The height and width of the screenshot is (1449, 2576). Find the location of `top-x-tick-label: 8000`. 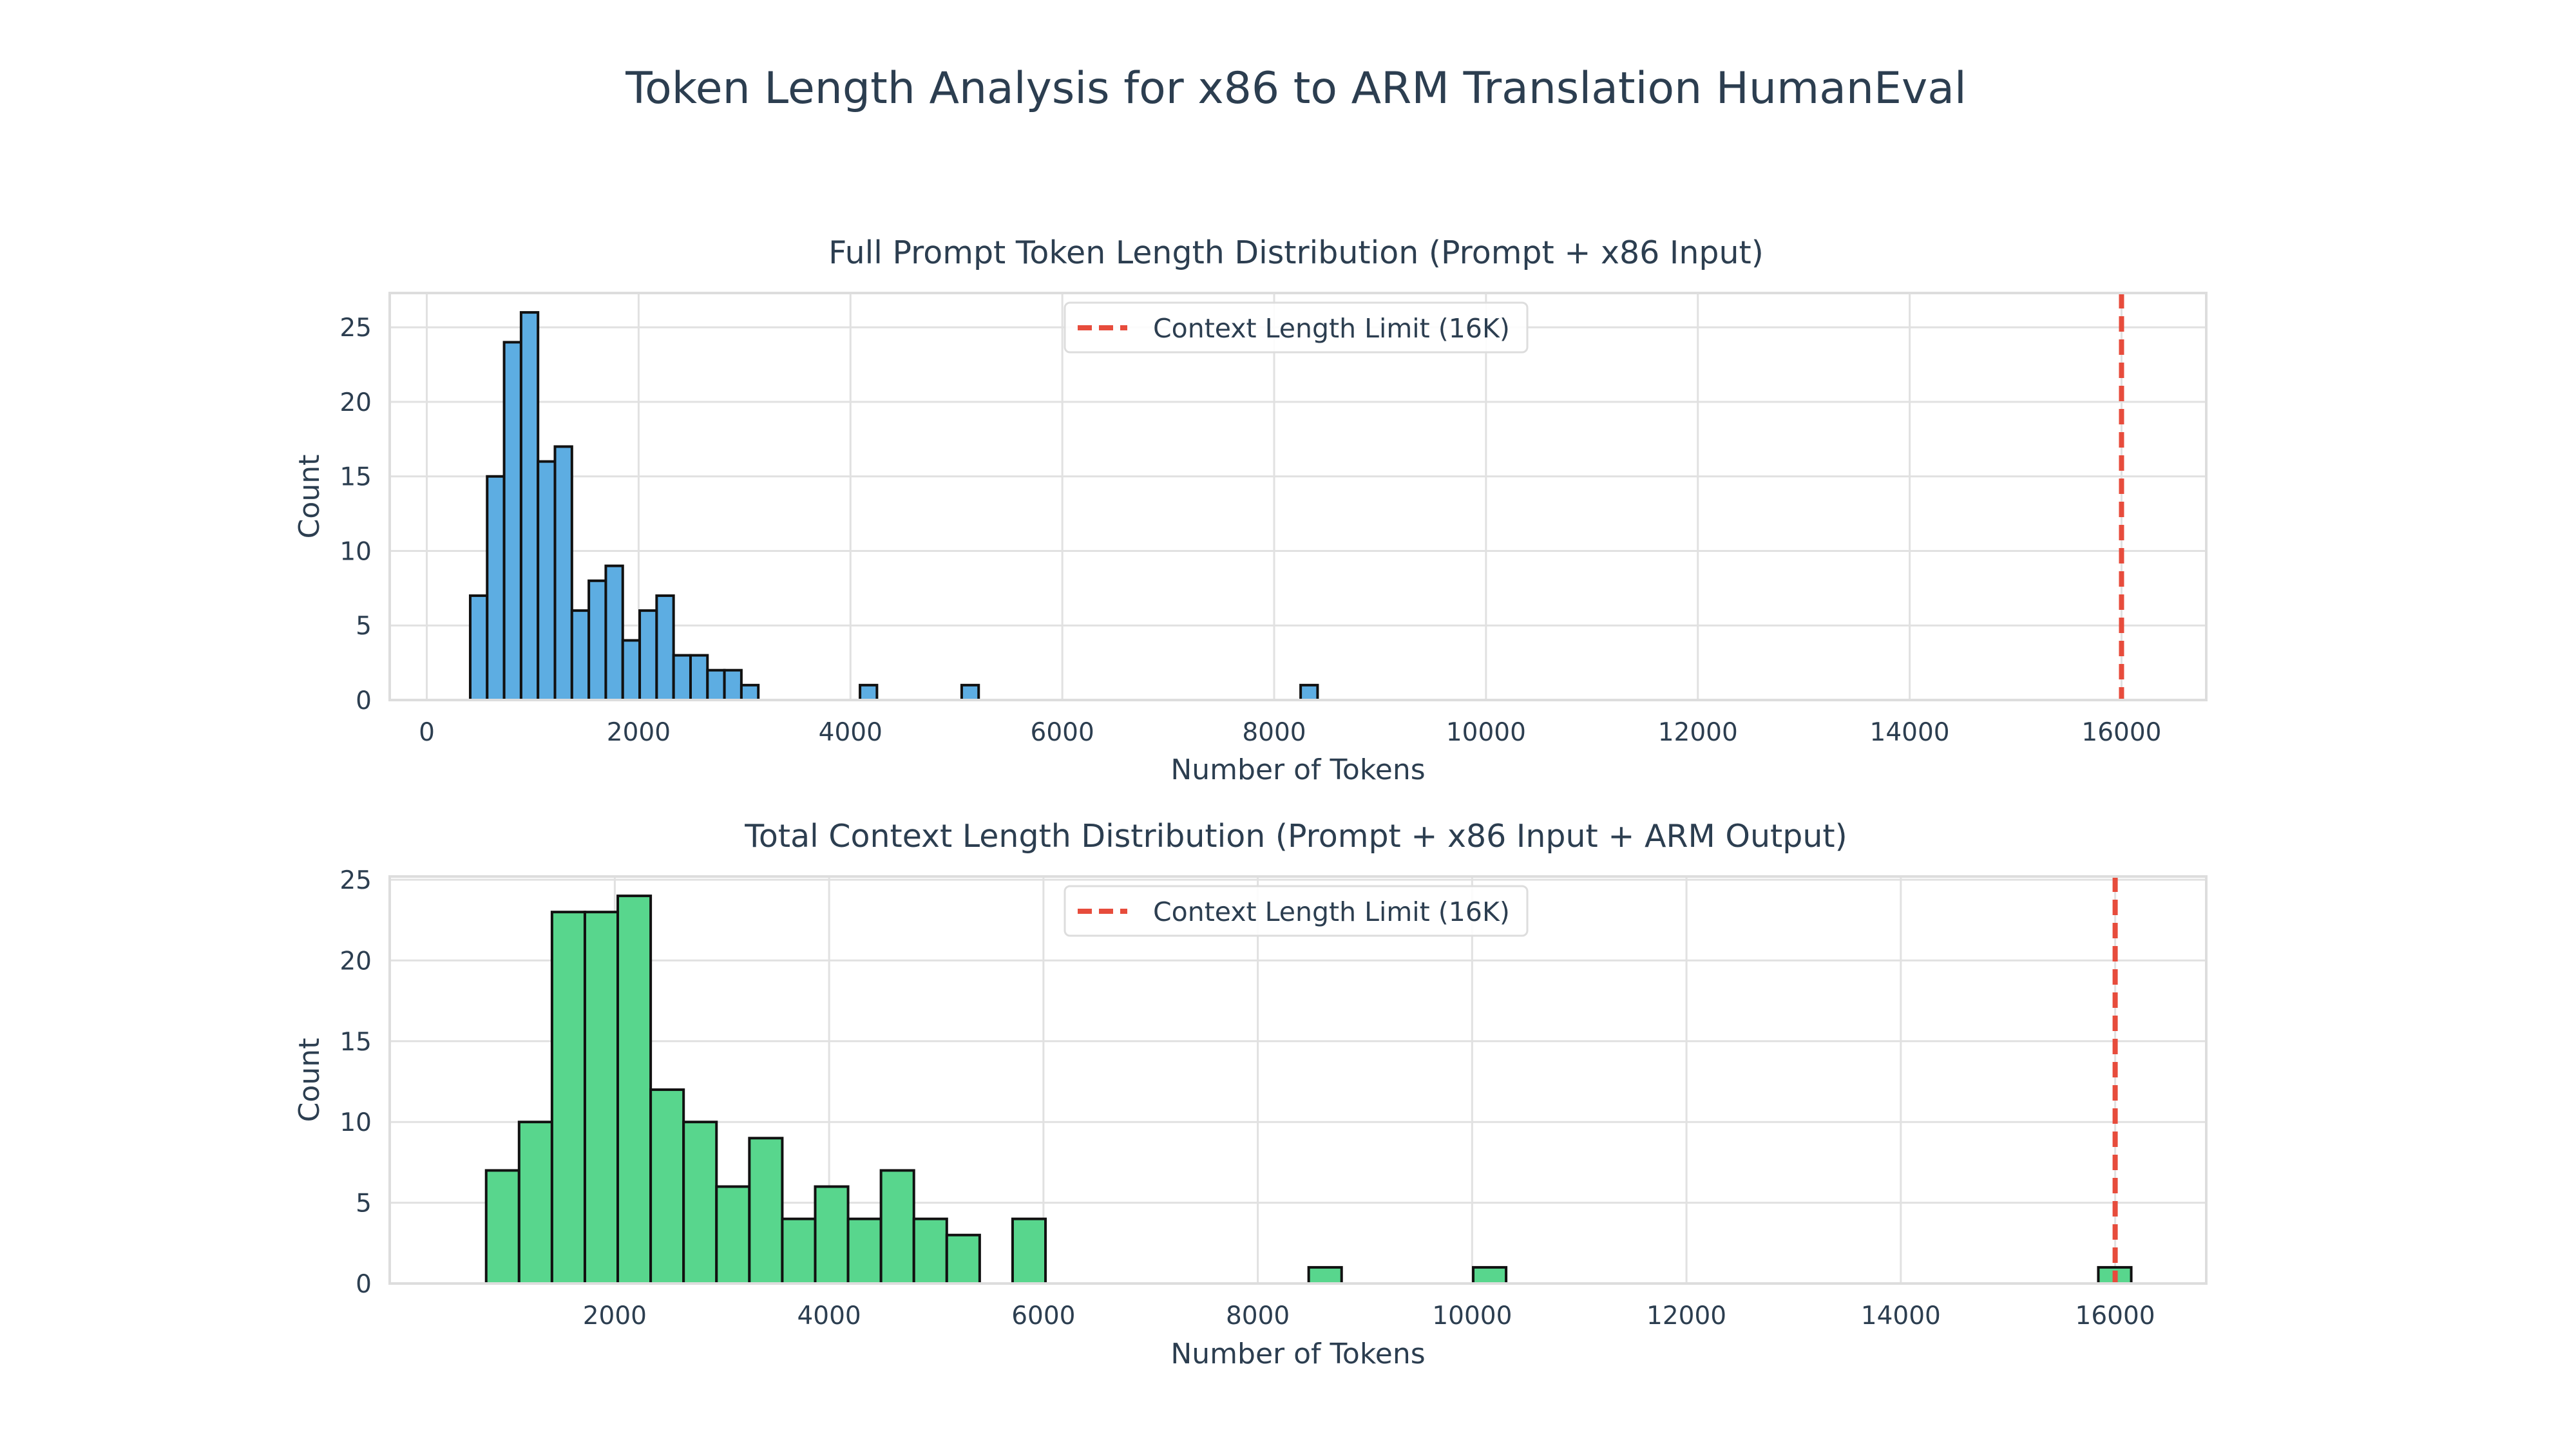

top-x-tick-label: 8000 is located at coordinates (1274, 732).